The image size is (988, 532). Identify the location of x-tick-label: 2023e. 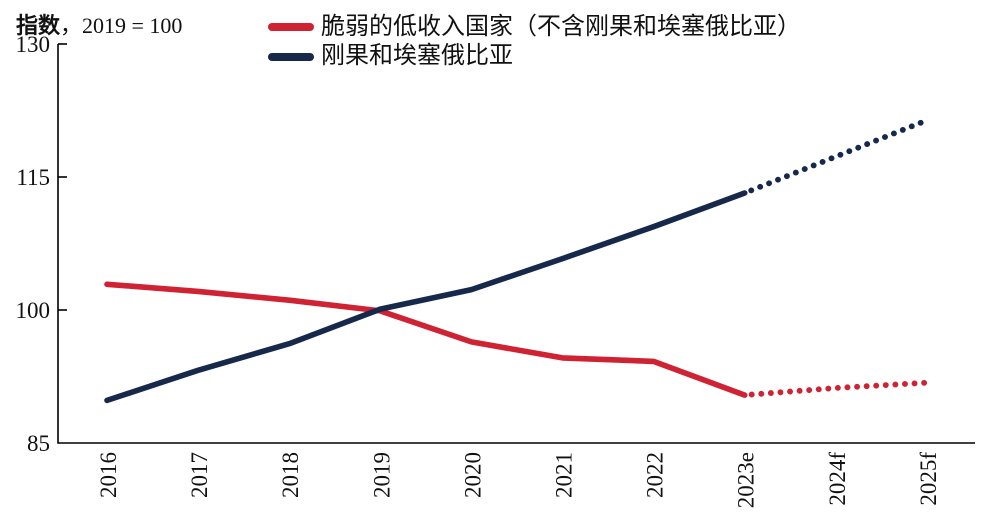
(746, 480).